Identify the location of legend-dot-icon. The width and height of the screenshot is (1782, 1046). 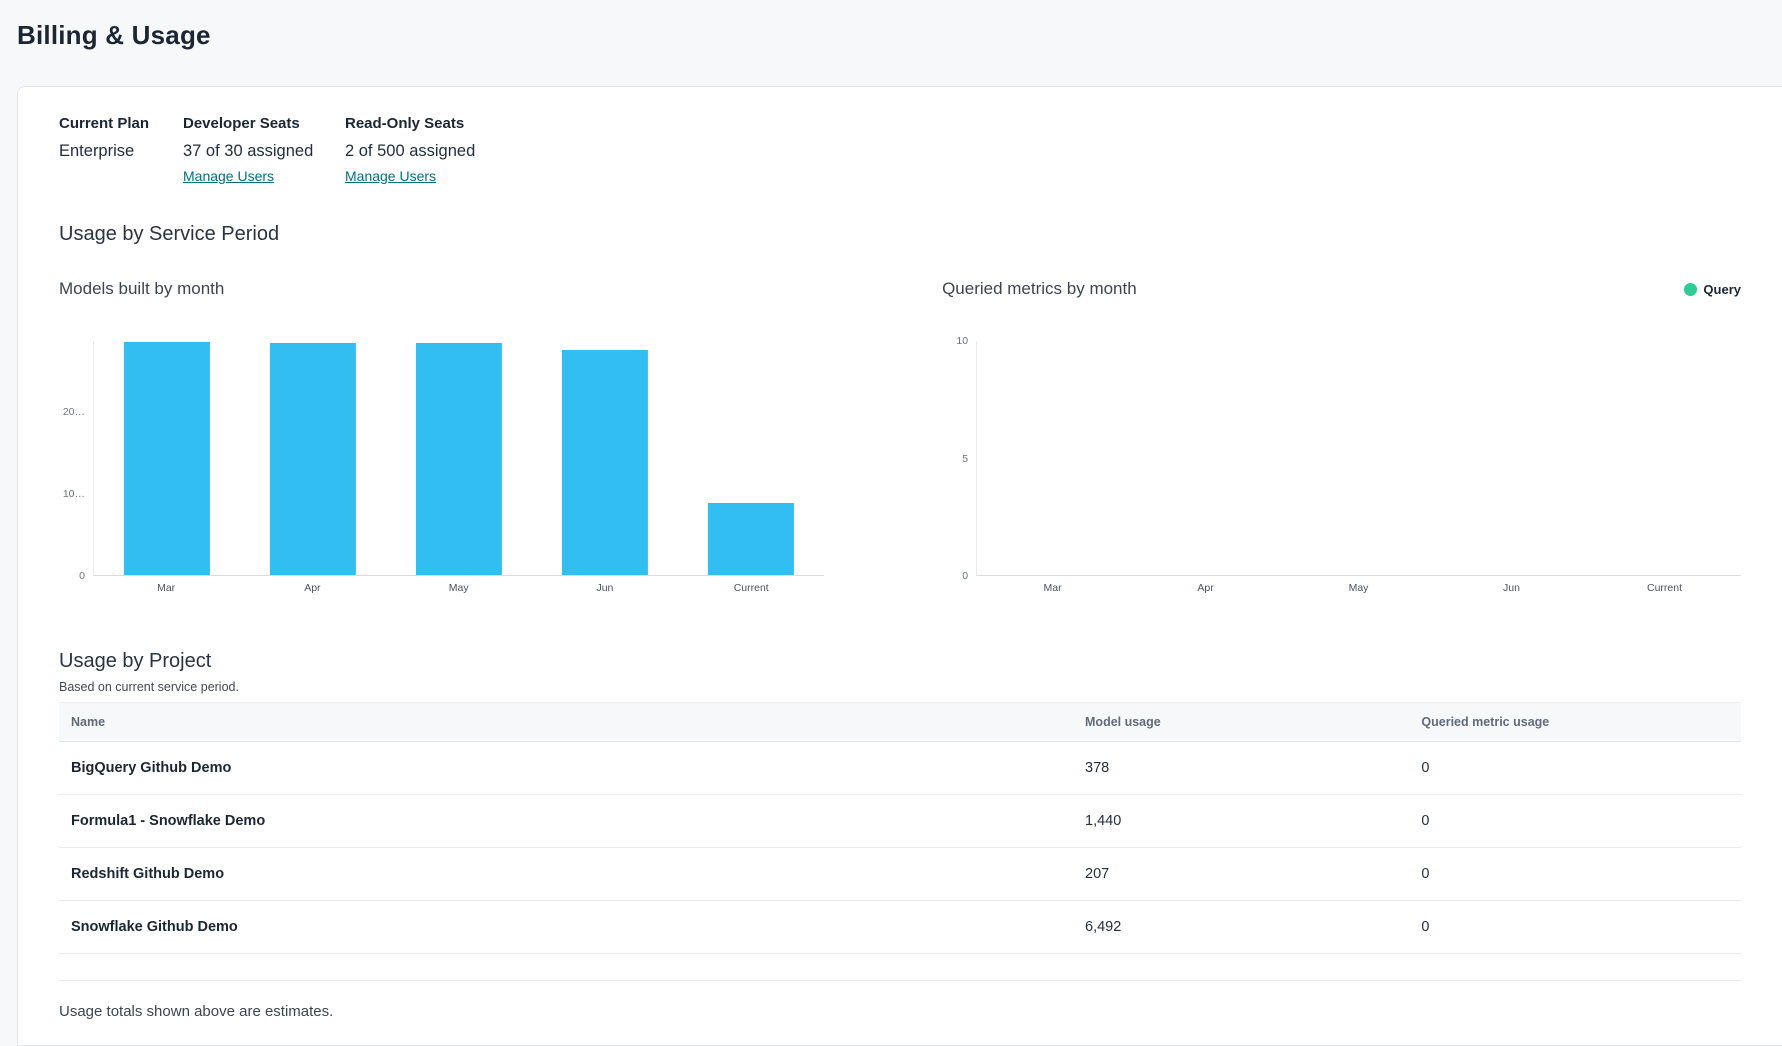
(1691, 289).